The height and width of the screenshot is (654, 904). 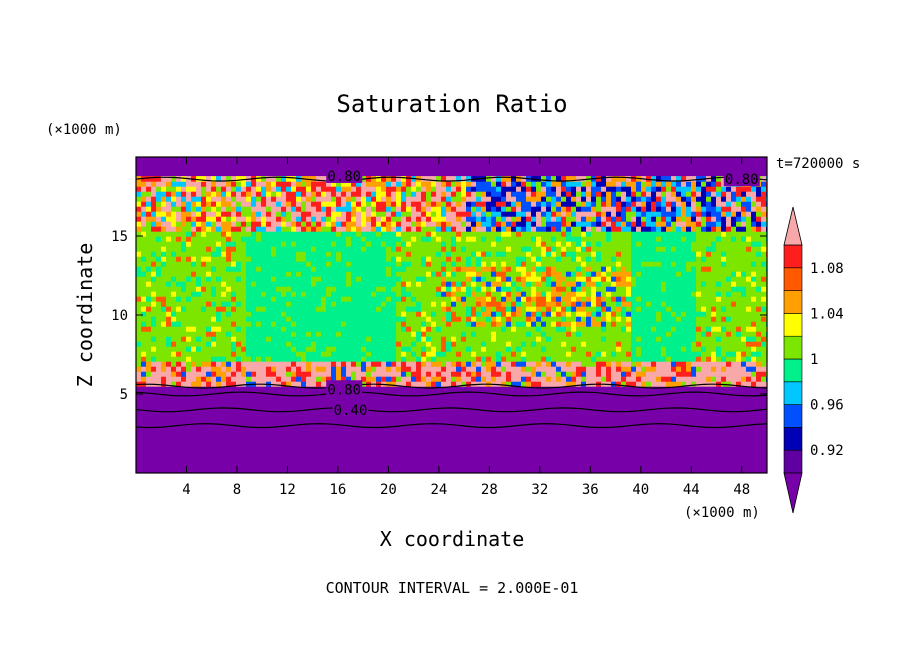 What do you see at coordinates (287, 490) in the screenshot?
I see `x-tick-label-2: 12` at bounding box center [287, 490].